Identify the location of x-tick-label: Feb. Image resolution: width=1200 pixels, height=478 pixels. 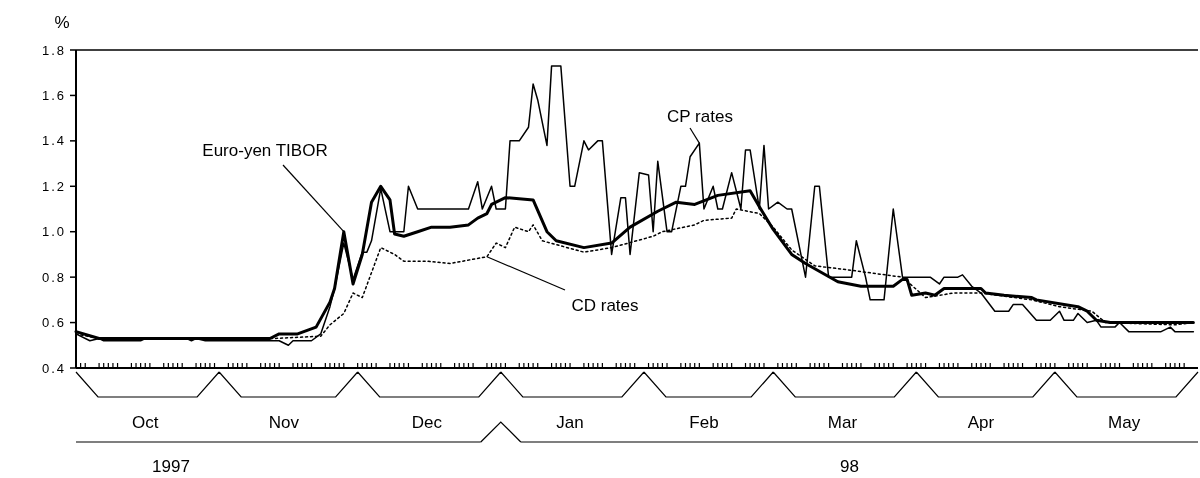
(704, 422).